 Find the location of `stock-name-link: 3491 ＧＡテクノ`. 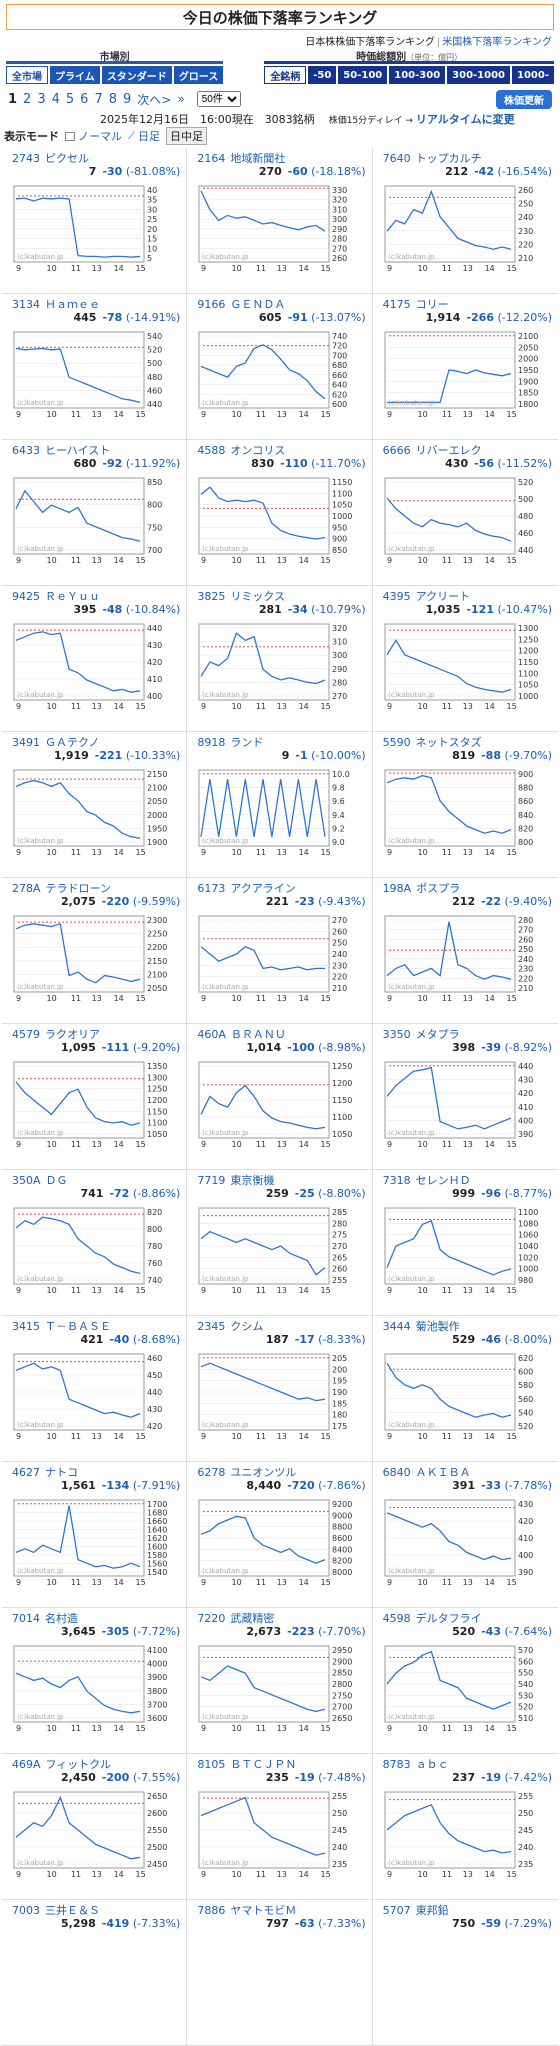

stock-name-link: 3491 ＧＡテクノ is located at coordinates (97, 741).